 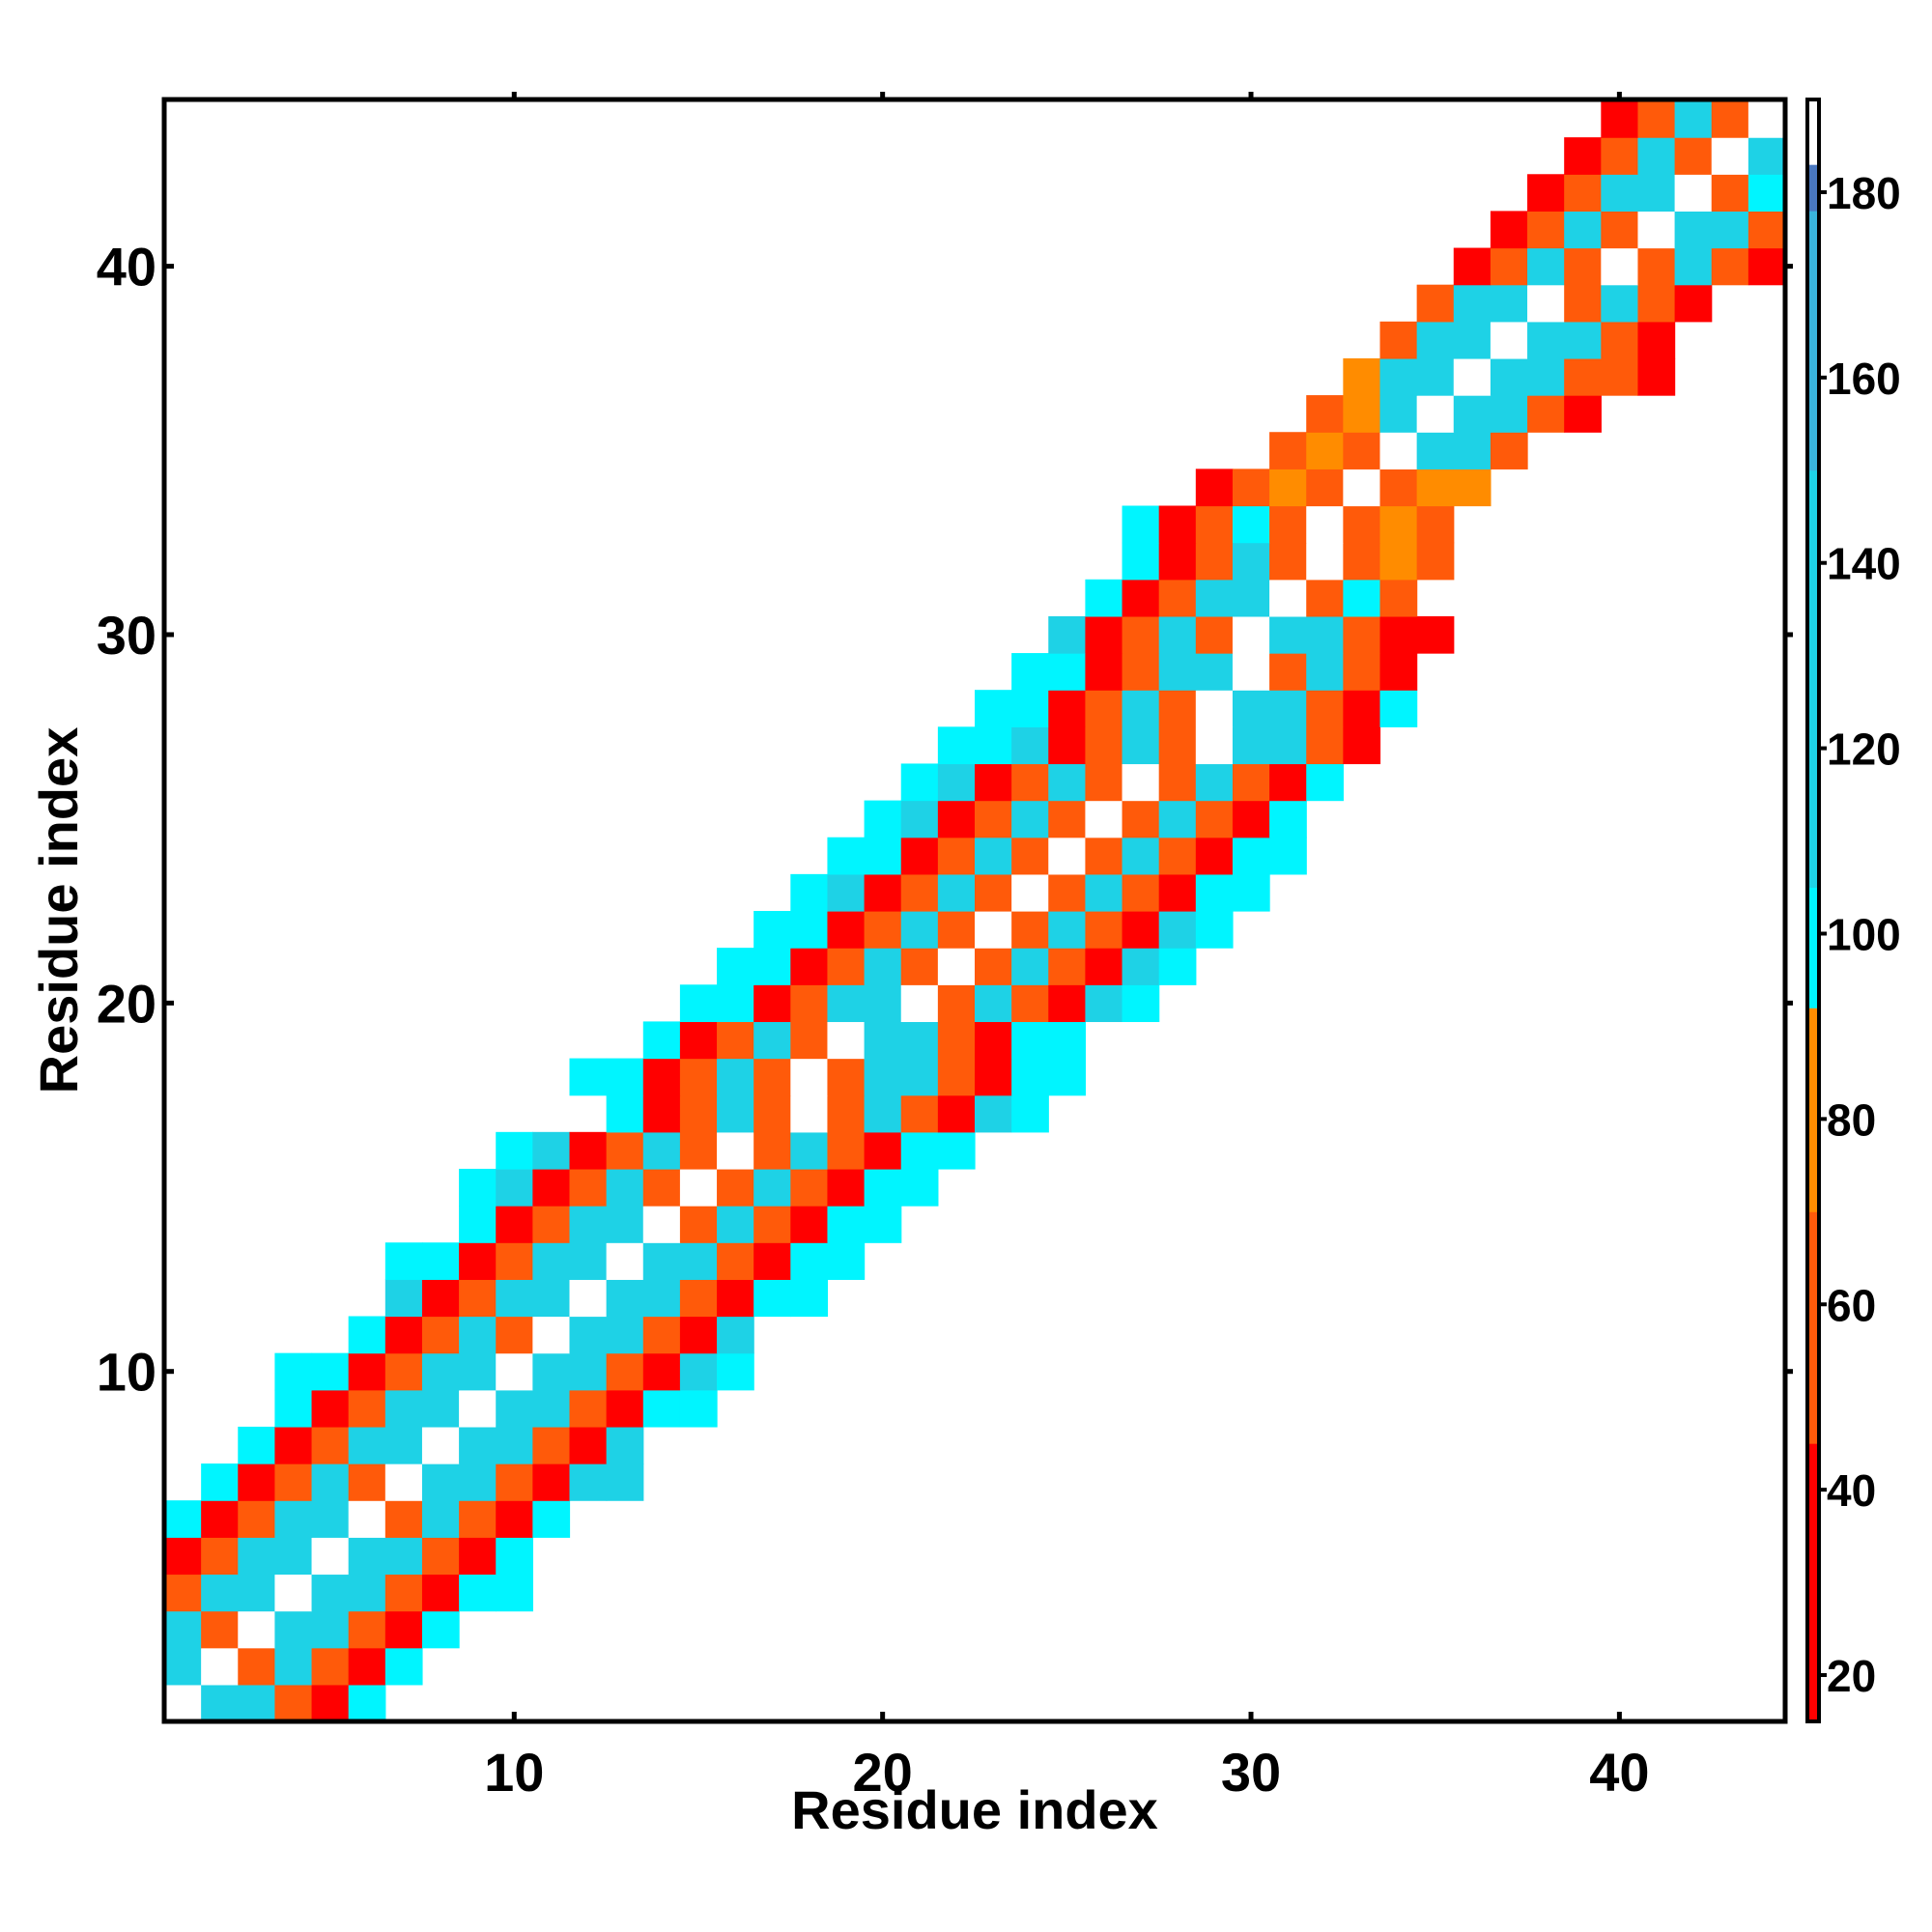 I want to click on colorbar-frame, so click(x=1813, y=910).